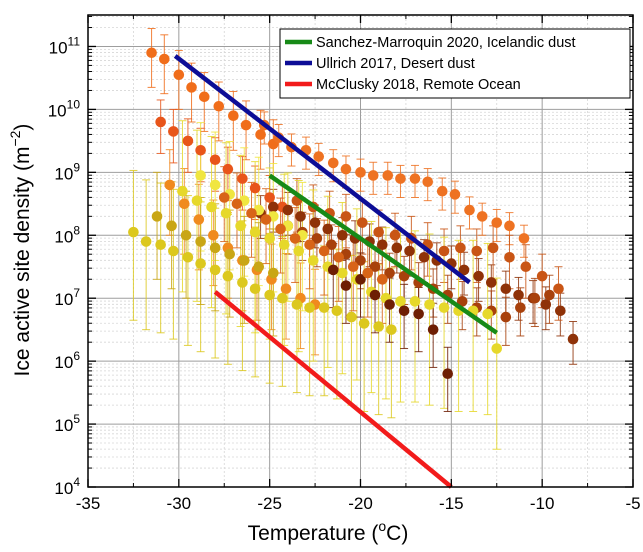 This screenshot has width=643, height=552. Describe the element at coordinates (333, 389) in the screenshot. I see `reference-line` at that location.